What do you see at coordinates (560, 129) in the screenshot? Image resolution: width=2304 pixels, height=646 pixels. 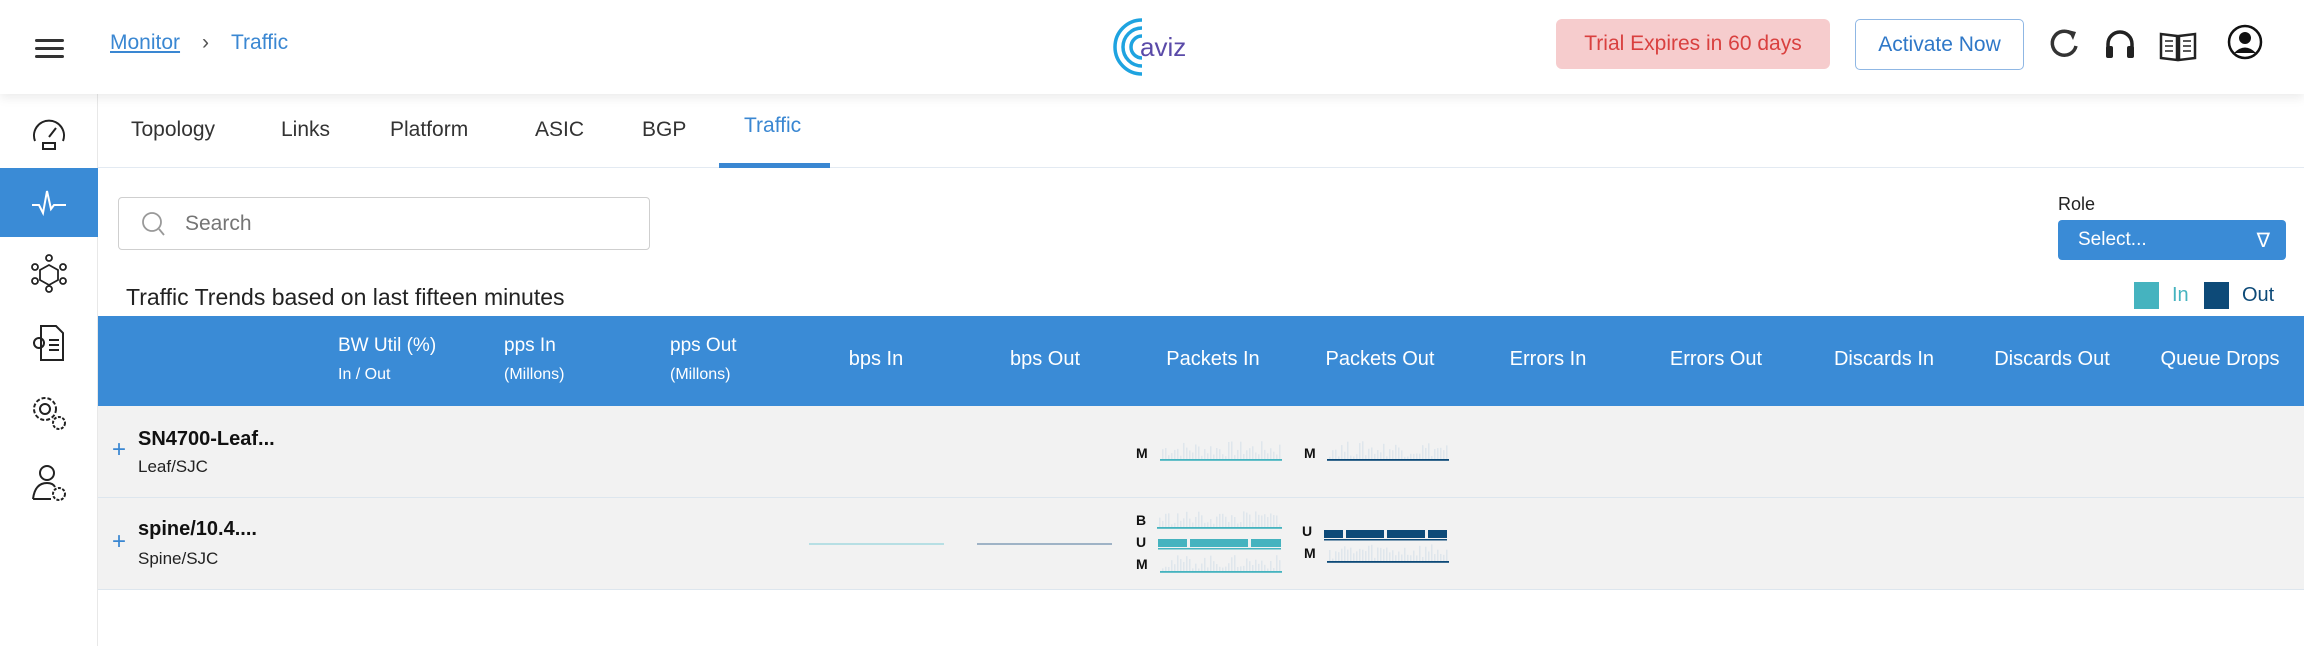 I see `tab-asic: ASIC` at bounding box center [560, 129].